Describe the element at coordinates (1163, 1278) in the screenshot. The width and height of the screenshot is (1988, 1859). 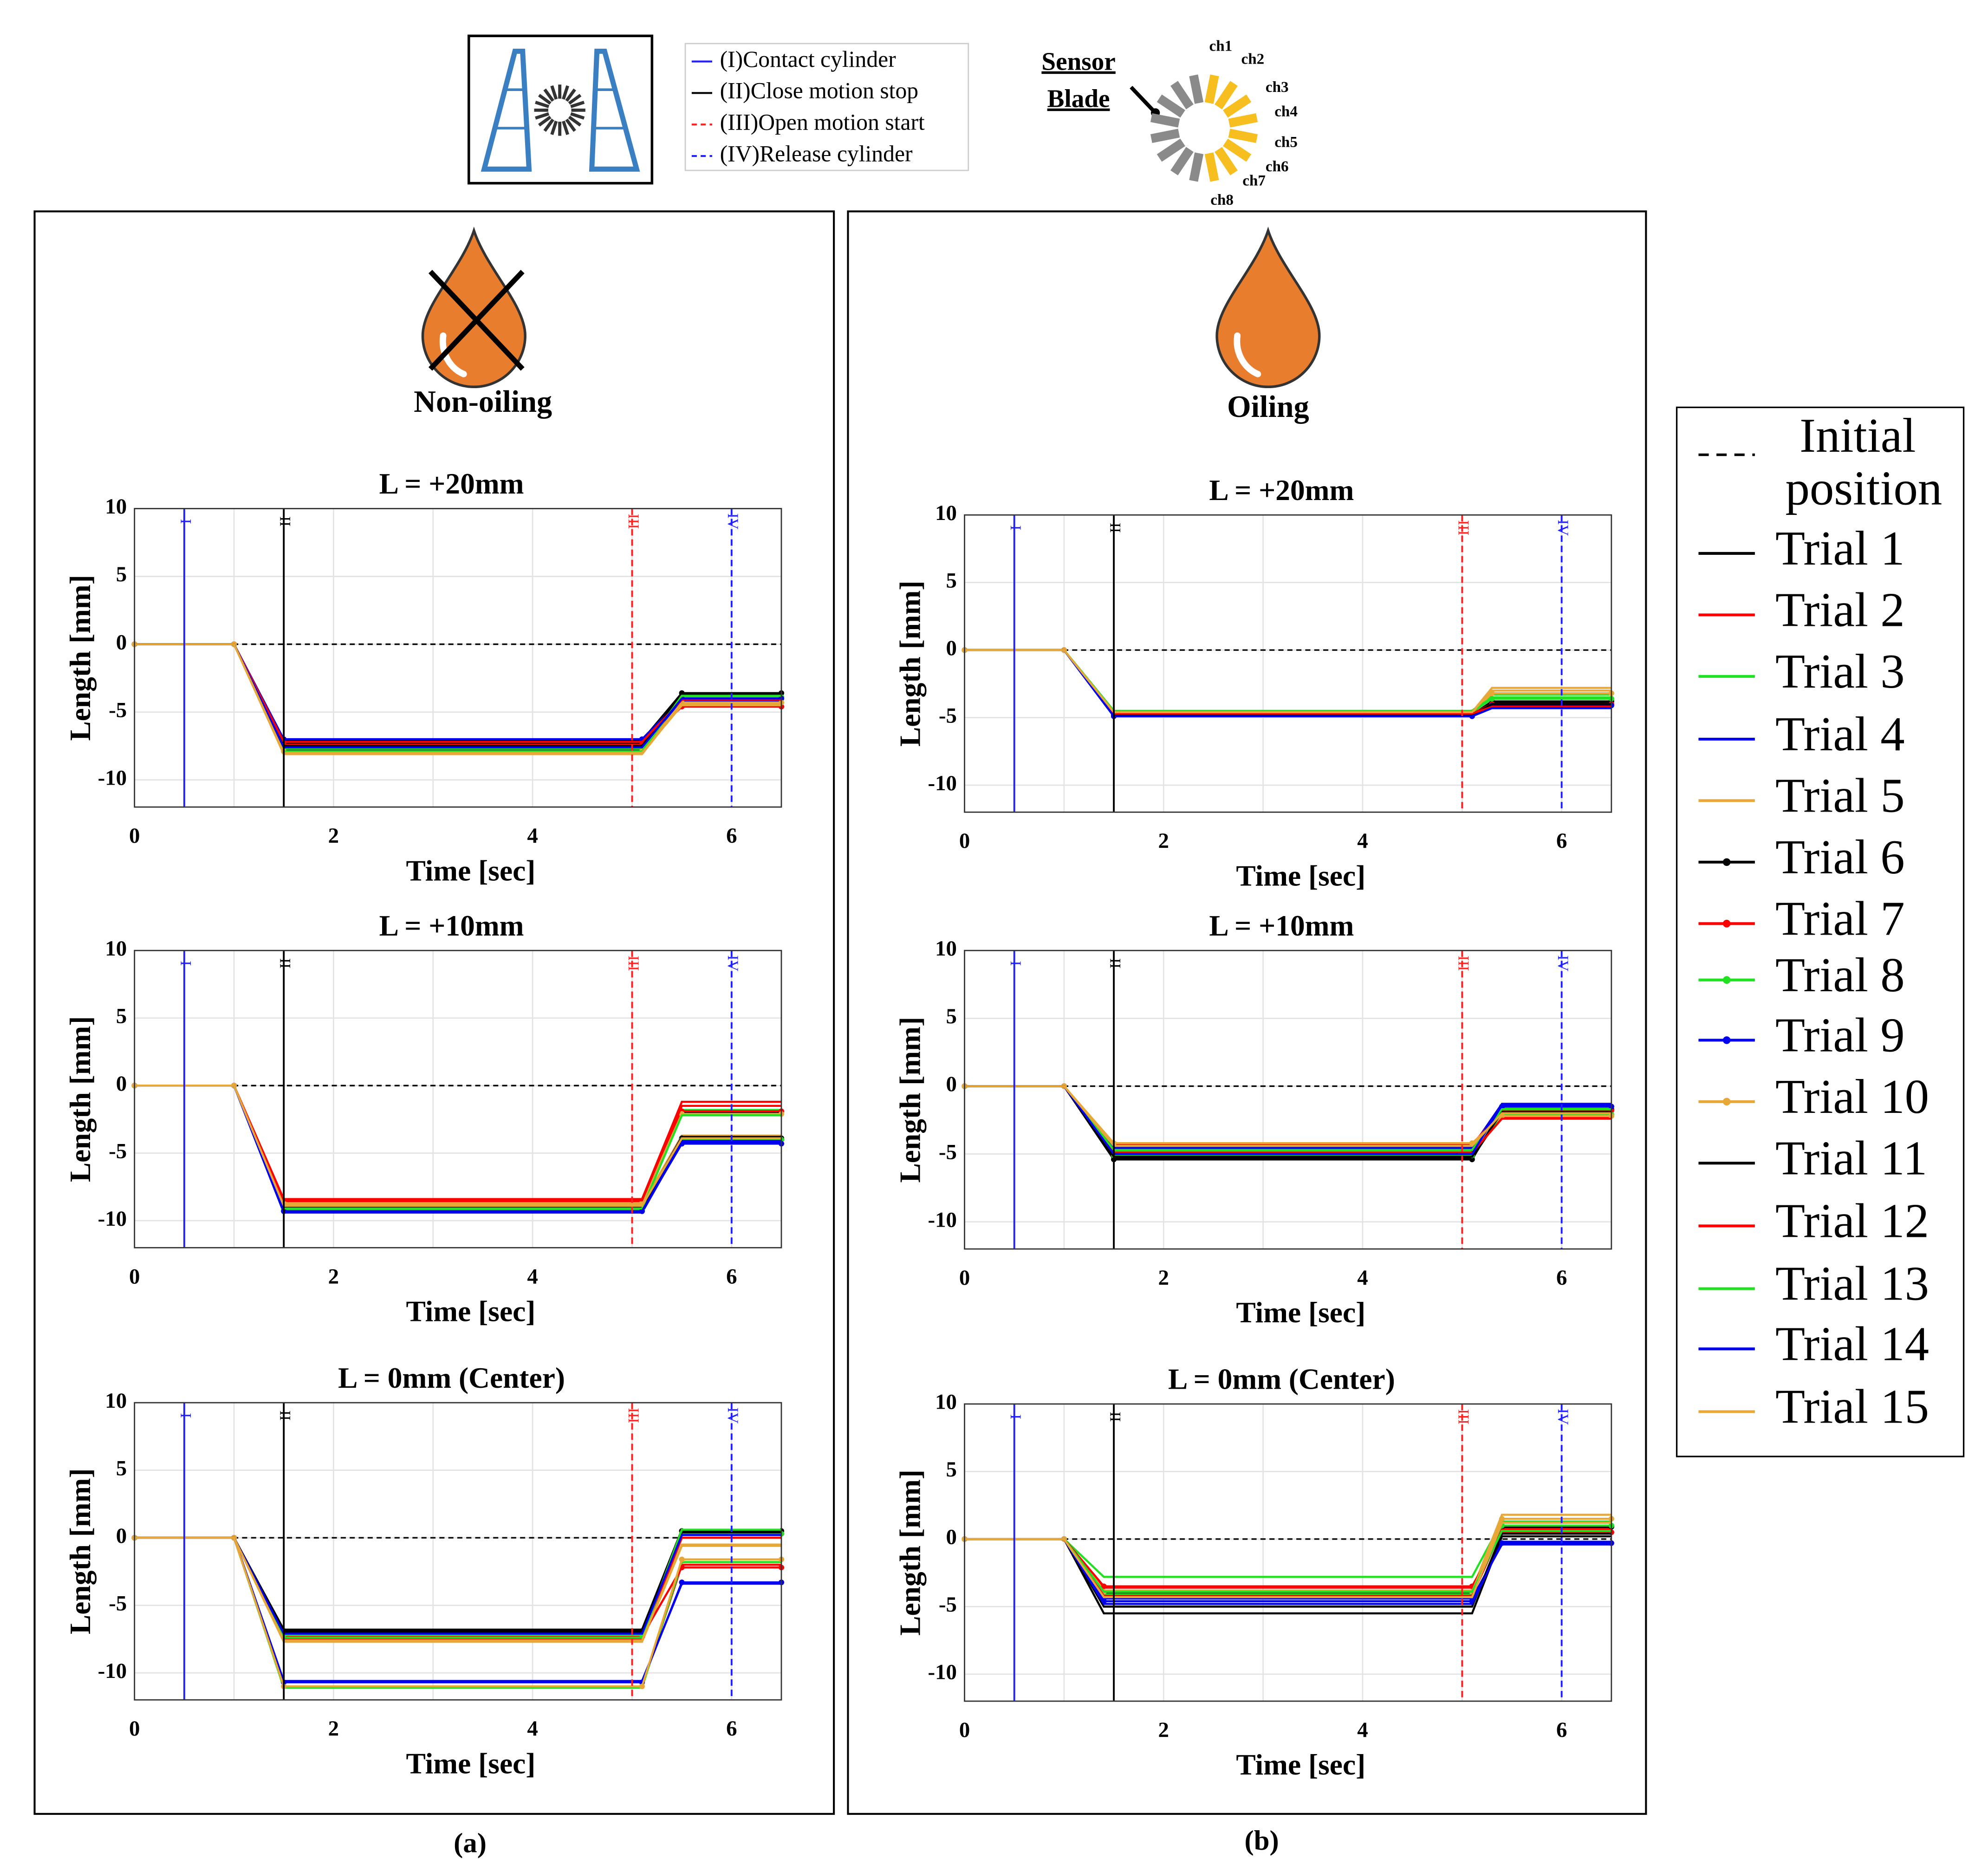
I see `x-tick-label: 2` at that location.